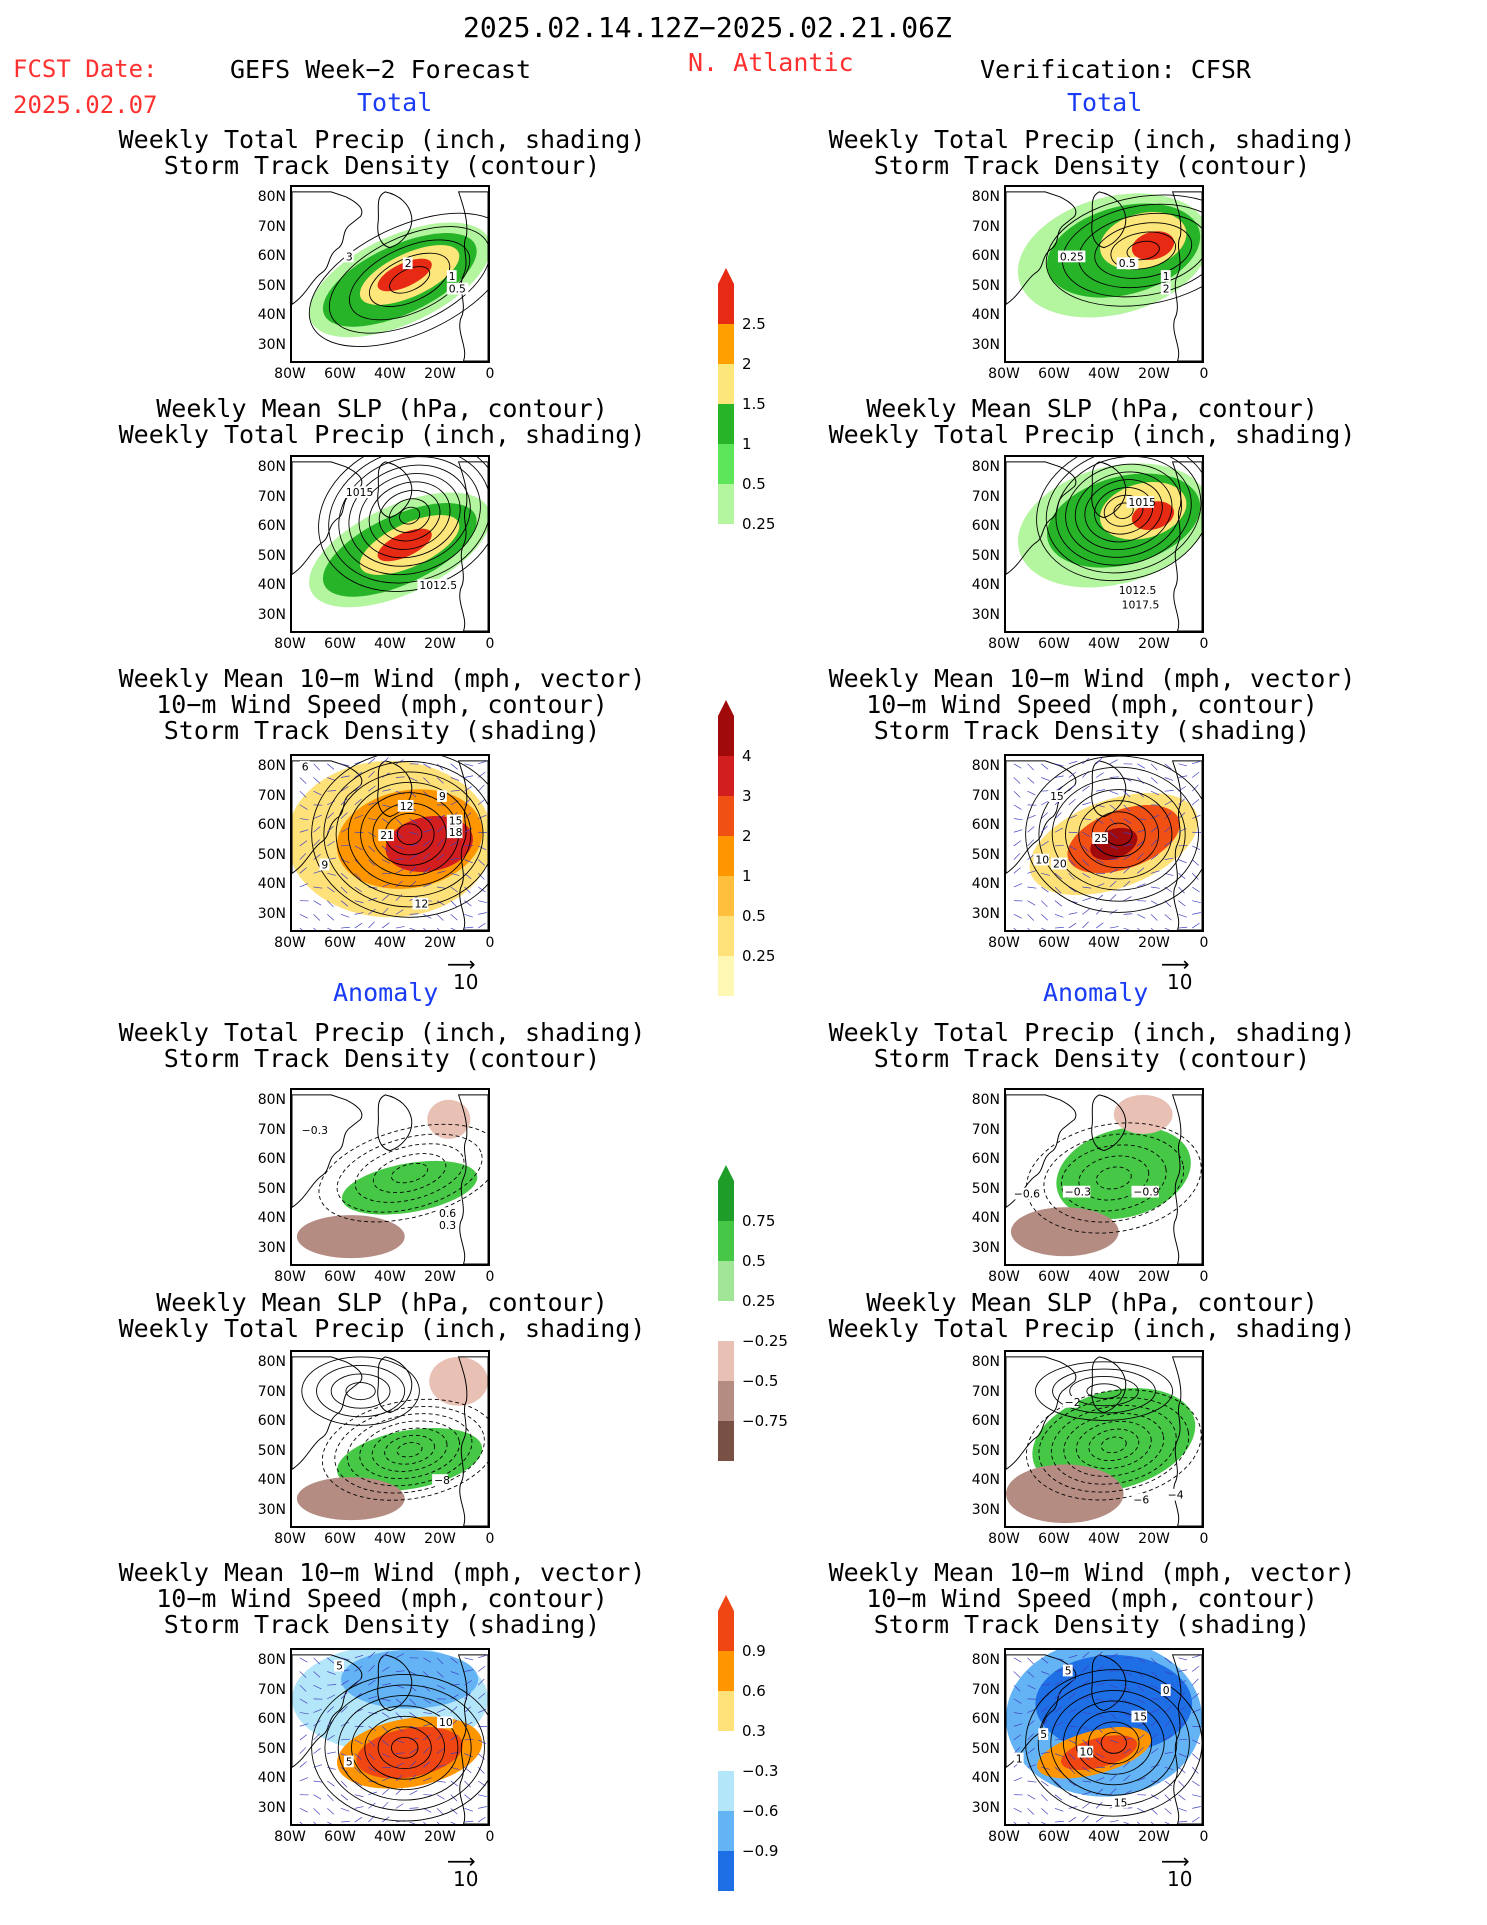 The height and width of the screenshot is (1925, 1487). Describe the element at coordinates (420, 904) in the screenshot. I see `contour-label: 12` at that location.